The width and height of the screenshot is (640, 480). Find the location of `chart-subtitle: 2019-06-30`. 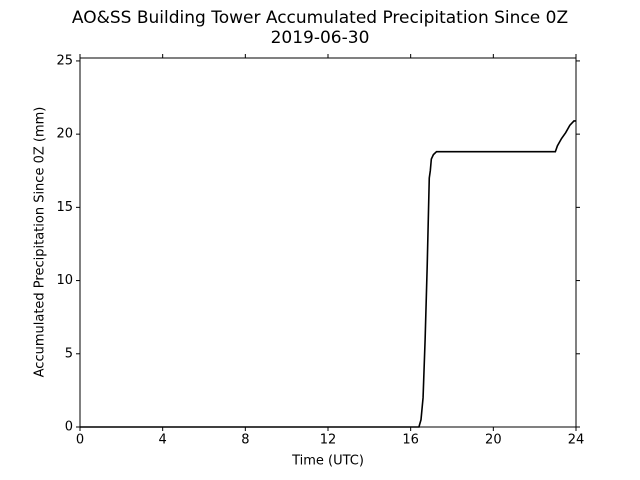

chart-subtitle: 2019-06-30 is located at coordinates (320, 38).